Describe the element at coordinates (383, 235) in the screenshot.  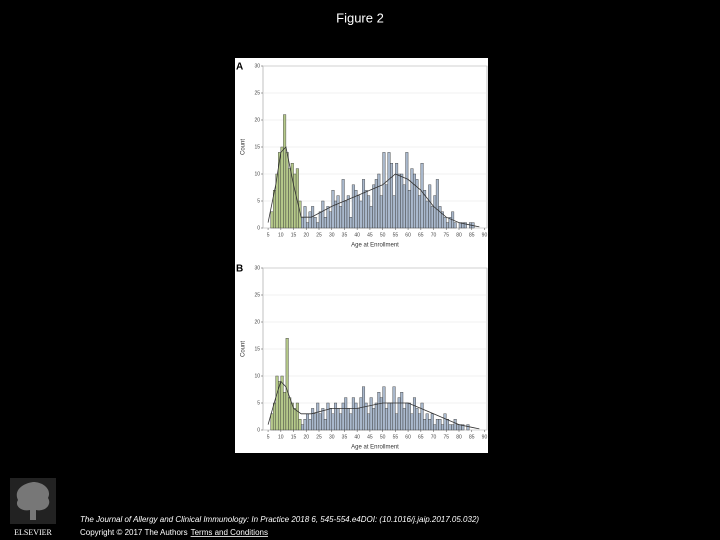
I see `x-tick-label: 50` at that location.